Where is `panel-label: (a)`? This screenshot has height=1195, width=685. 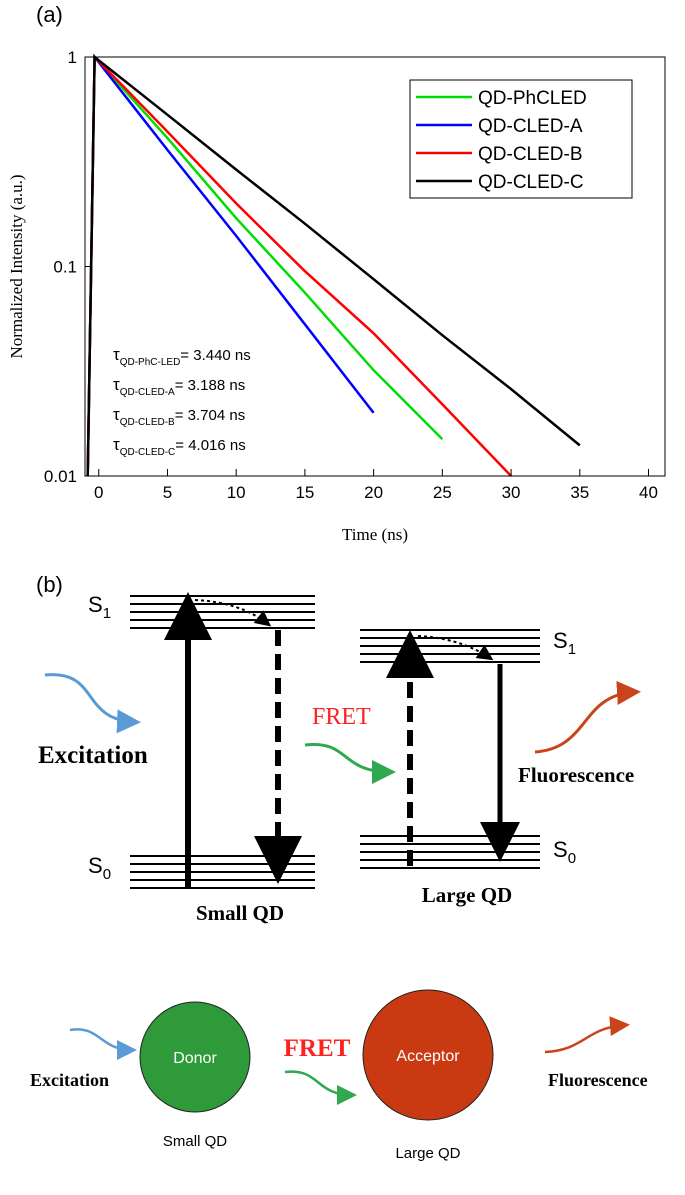
panel-label: (a) is located at coordinates (49, 14).